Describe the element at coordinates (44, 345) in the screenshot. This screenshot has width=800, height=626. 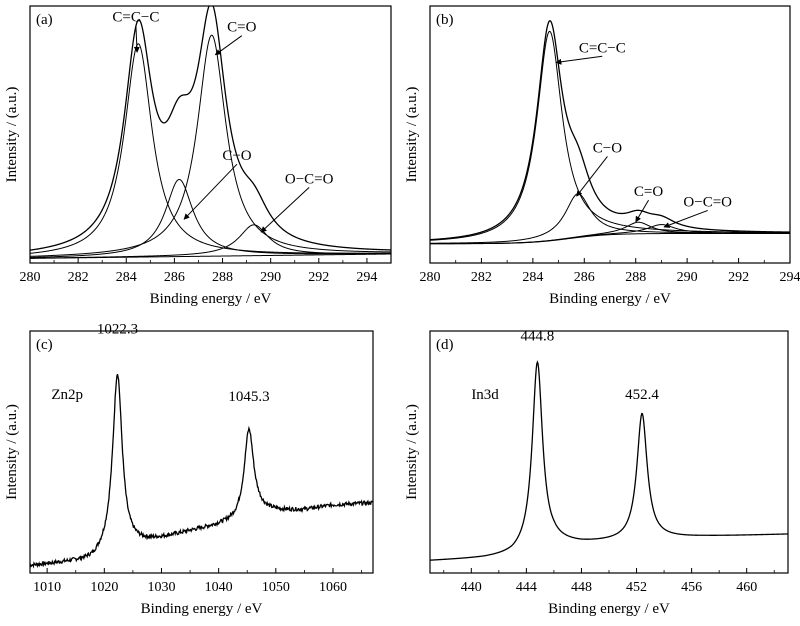
I see `panel-label: (c)` at that location.